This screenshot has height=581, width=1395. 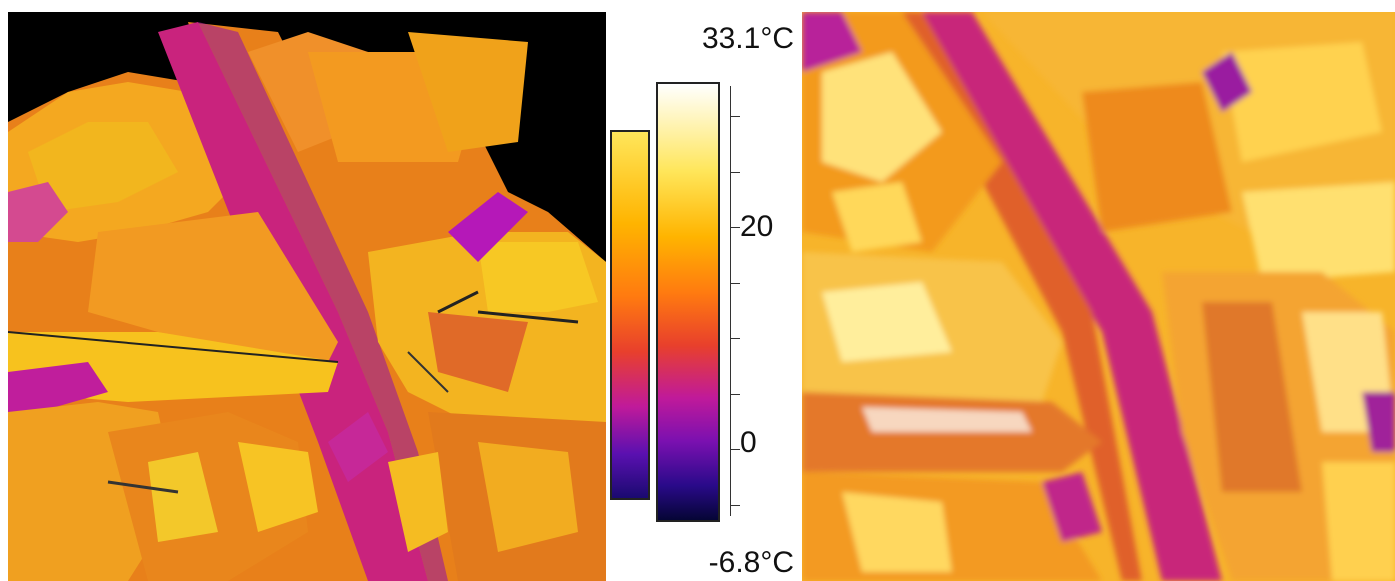 I want to click on min-temperature-label: -6.8°C, so click(x=751, y=563).